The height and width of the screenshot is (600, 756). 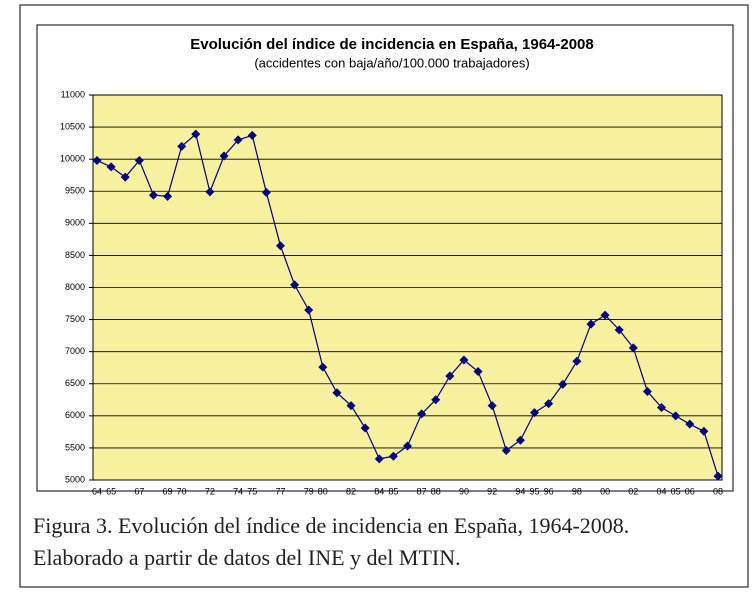 I want to click on x-tick-label: 05, so click(x=676, y=491).